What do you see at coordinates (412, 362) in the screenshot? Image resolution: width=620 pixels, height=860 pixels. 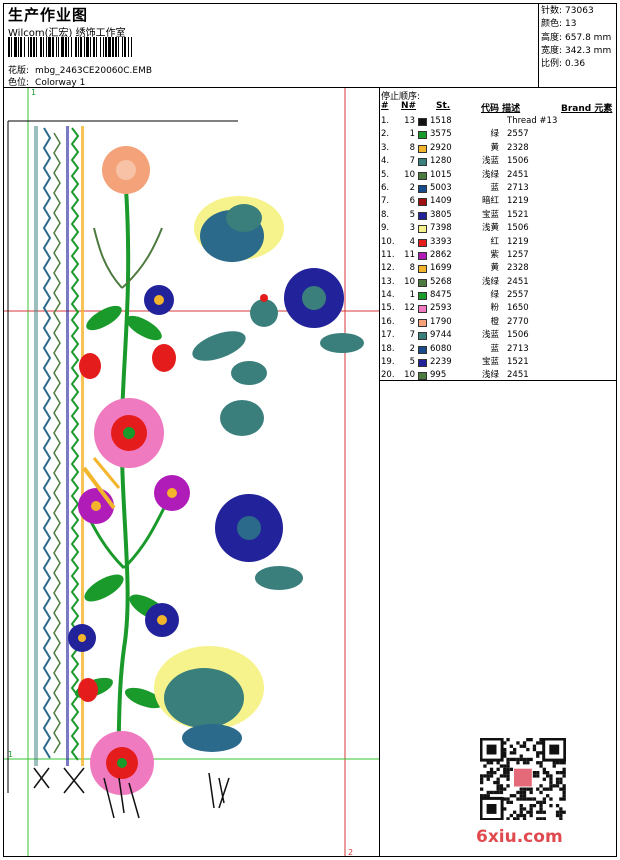 I see `row-needle: 5` at bounding box center [412, 362].